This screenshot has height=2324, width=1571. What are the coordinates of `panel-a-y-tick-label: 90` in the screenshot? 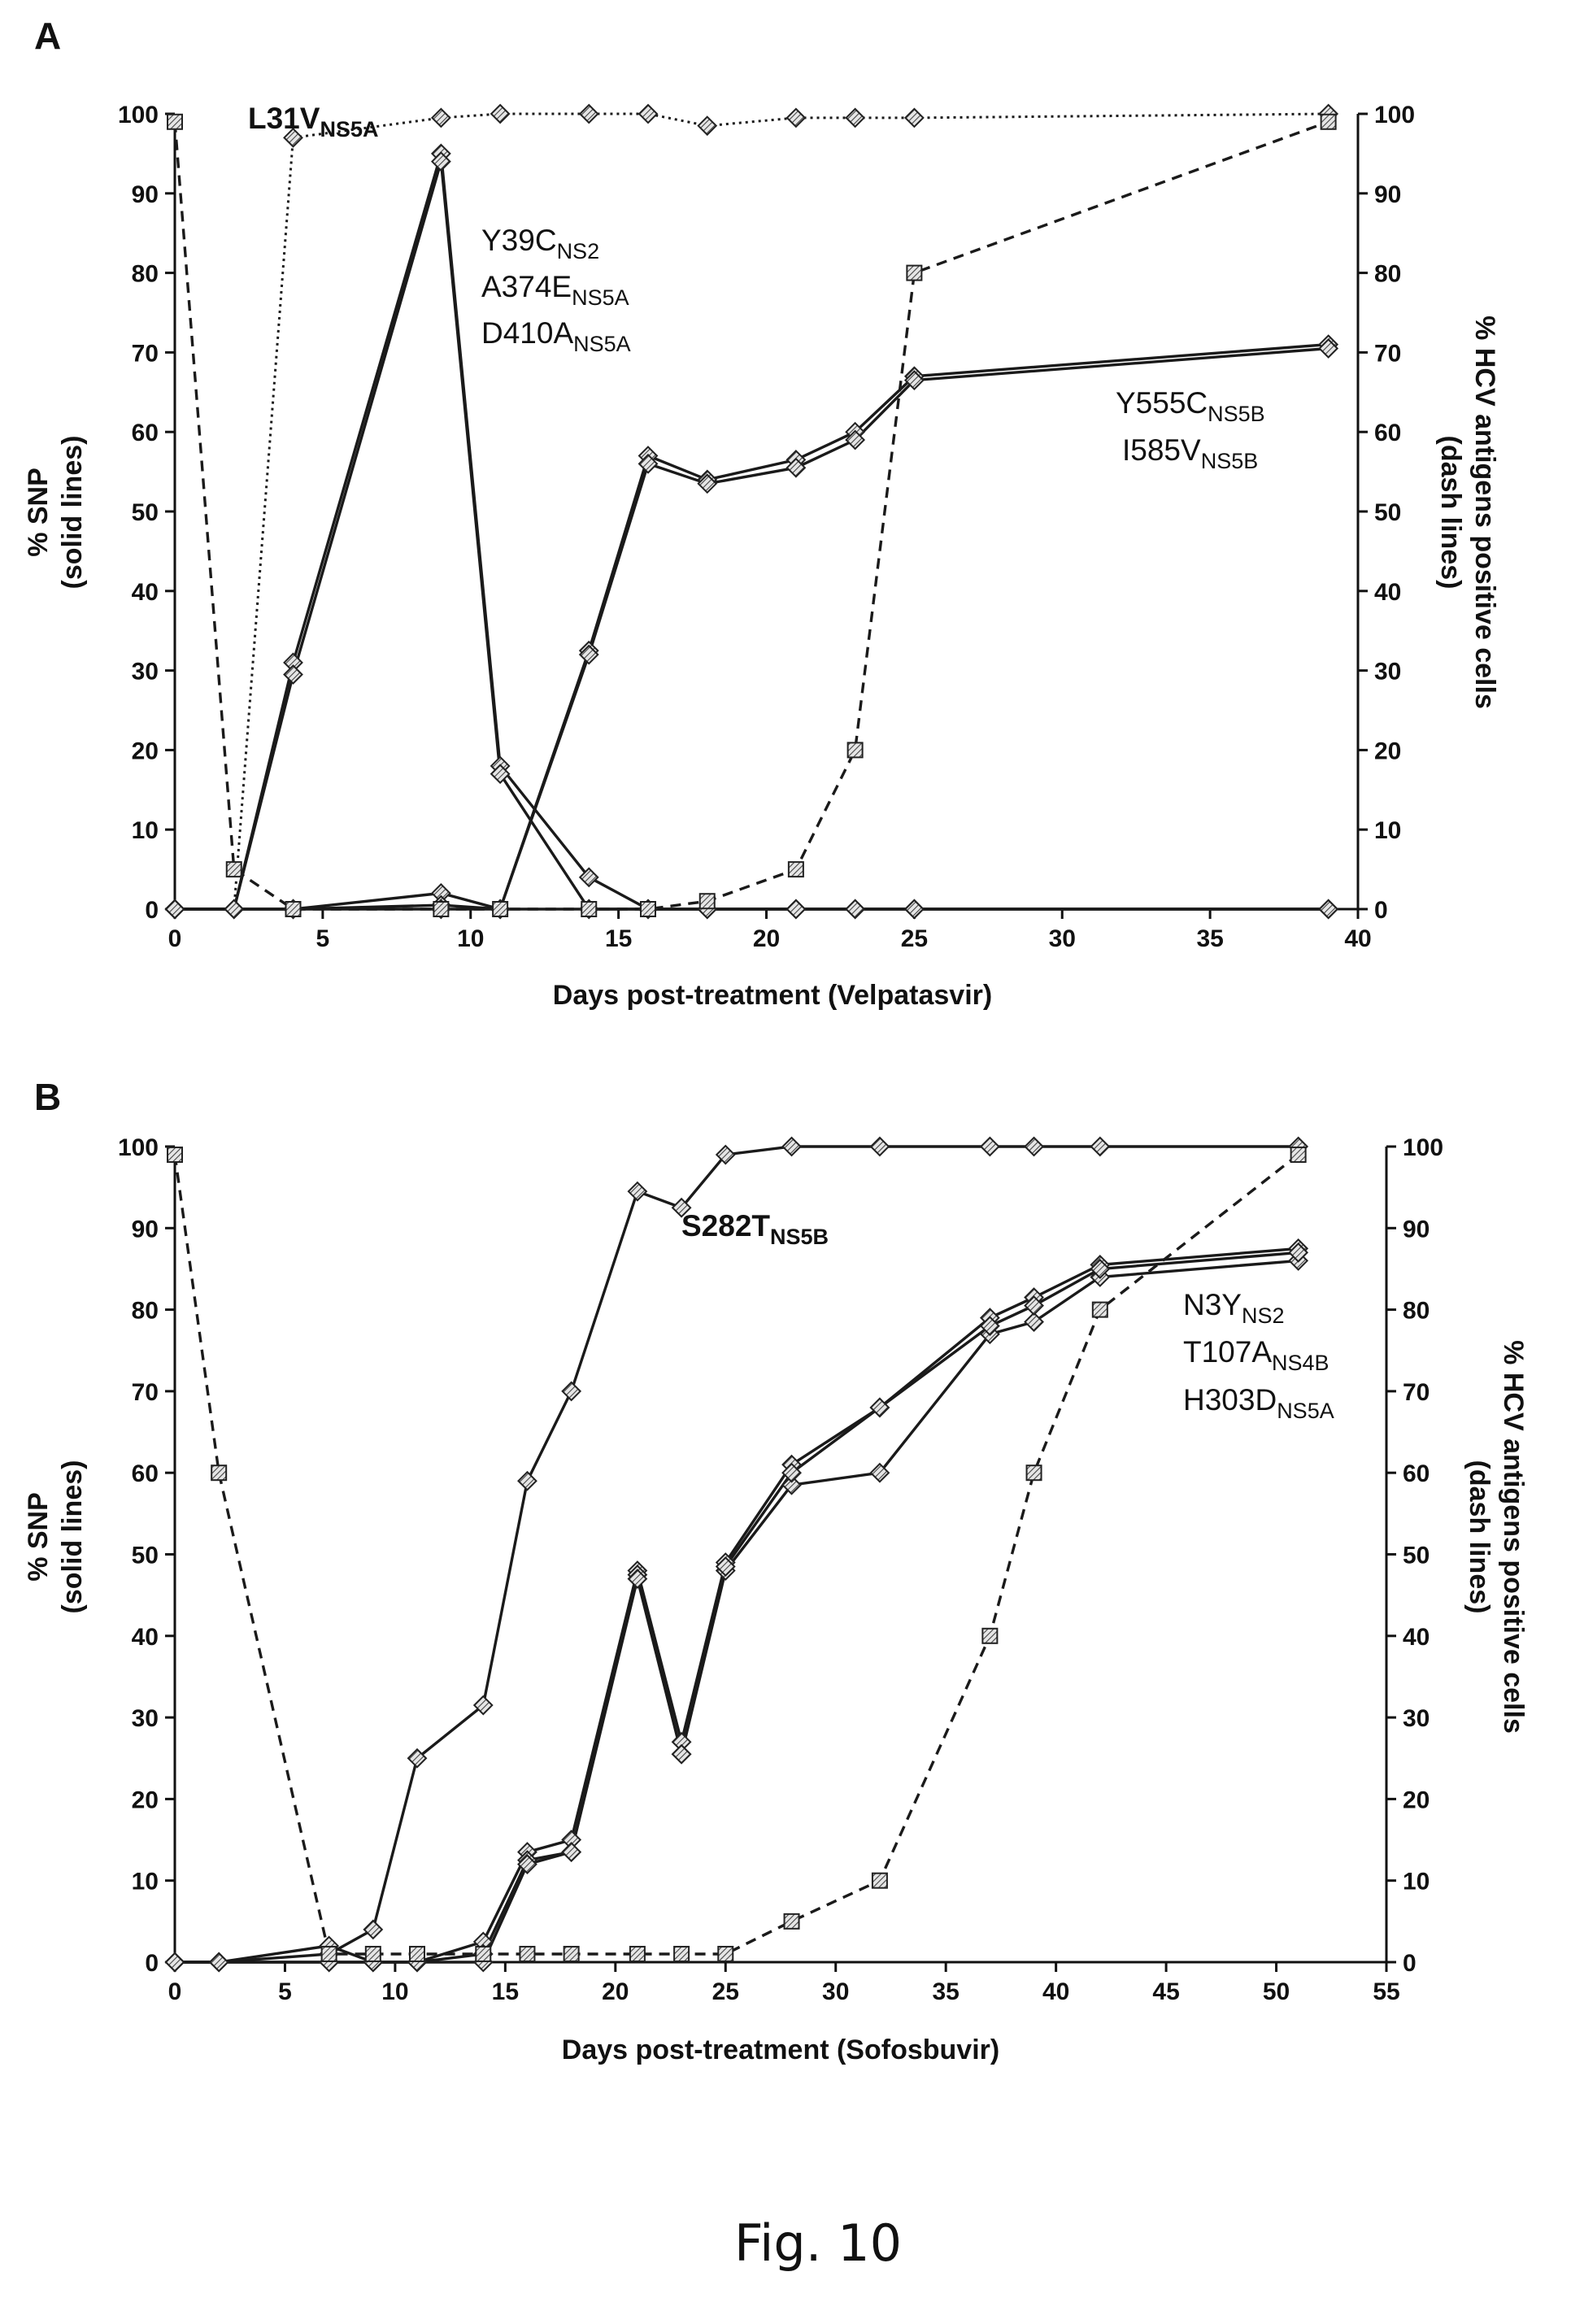 It's located at (145, 195).